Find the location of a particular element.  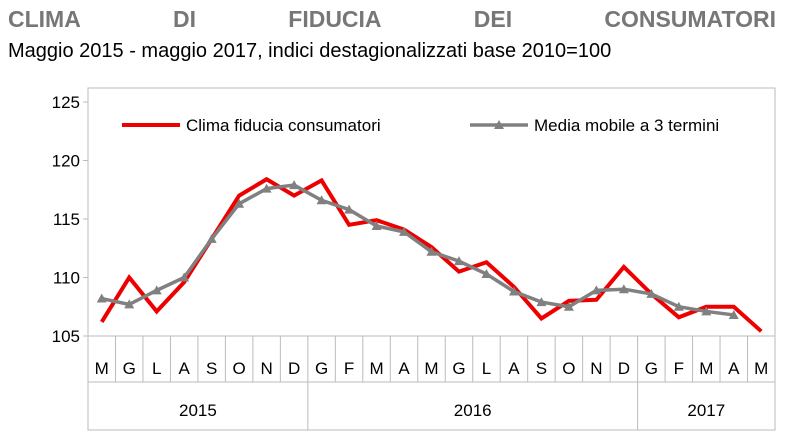

y-tick-label: 105 is located at coordinates (66, 336).